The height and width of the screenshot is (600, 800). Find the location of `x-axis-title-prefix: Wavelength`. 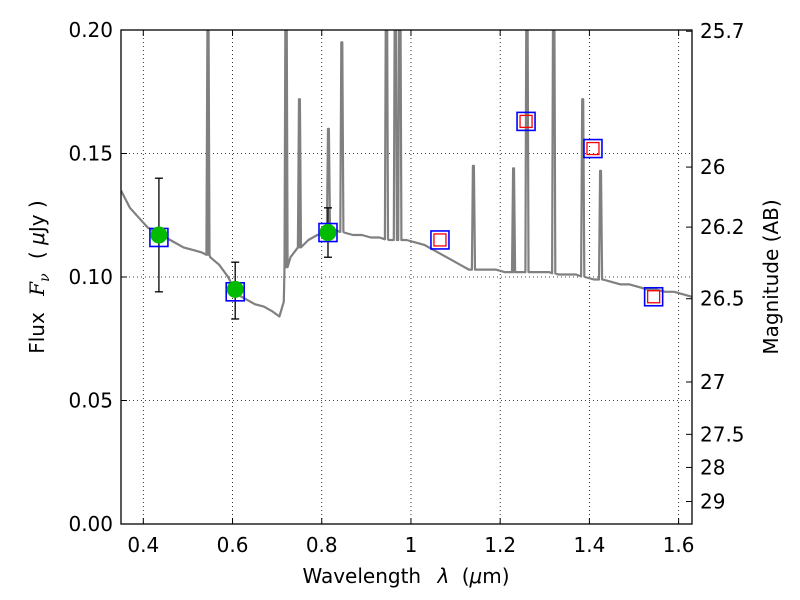

x-axis-title-prefix: Wavelength is located at coordinates (361, 576).